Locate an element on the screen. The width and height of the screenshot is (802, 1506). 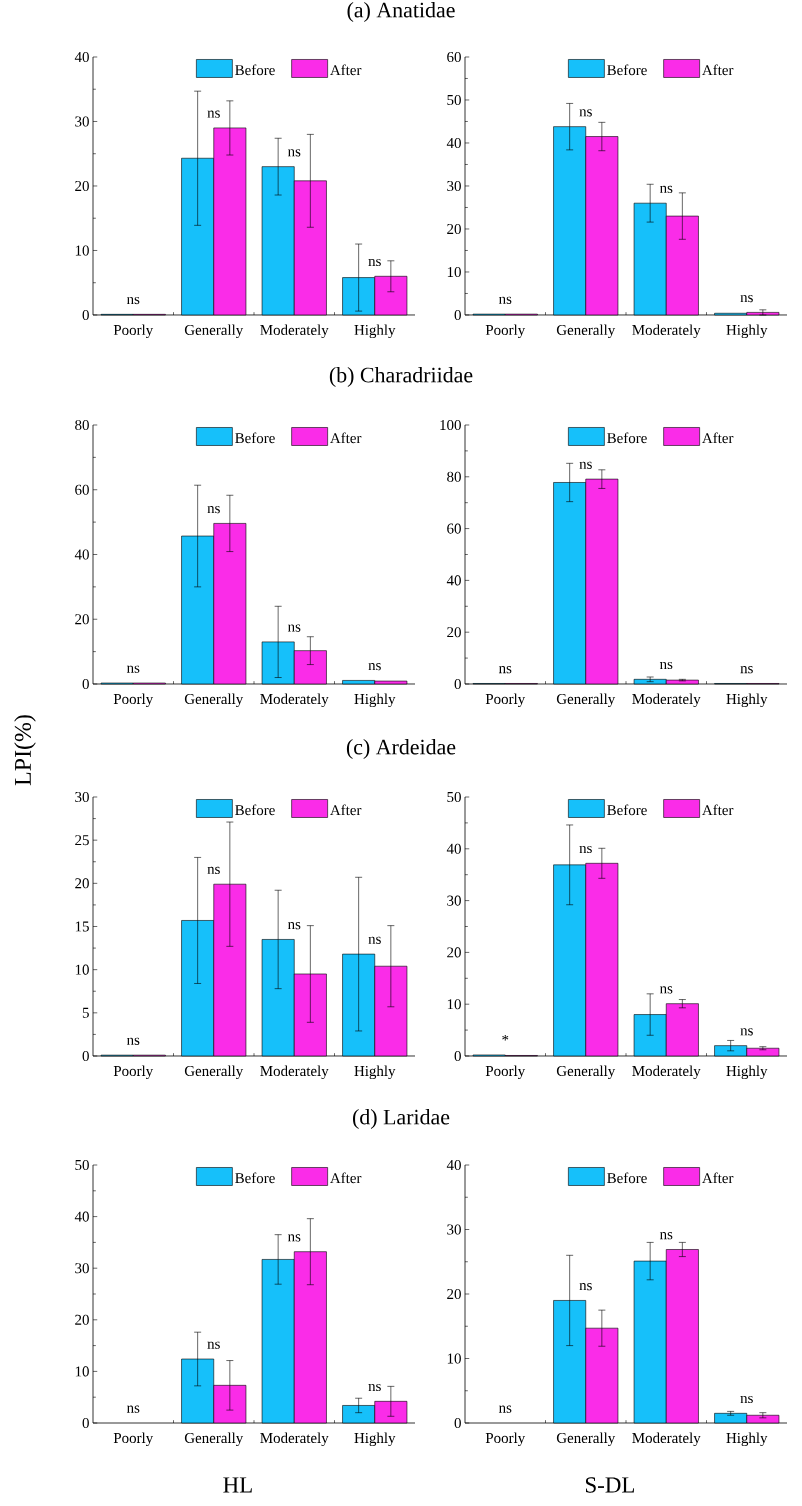
chart-title: (c) Ardeidae is located at coordinates (401, 749).